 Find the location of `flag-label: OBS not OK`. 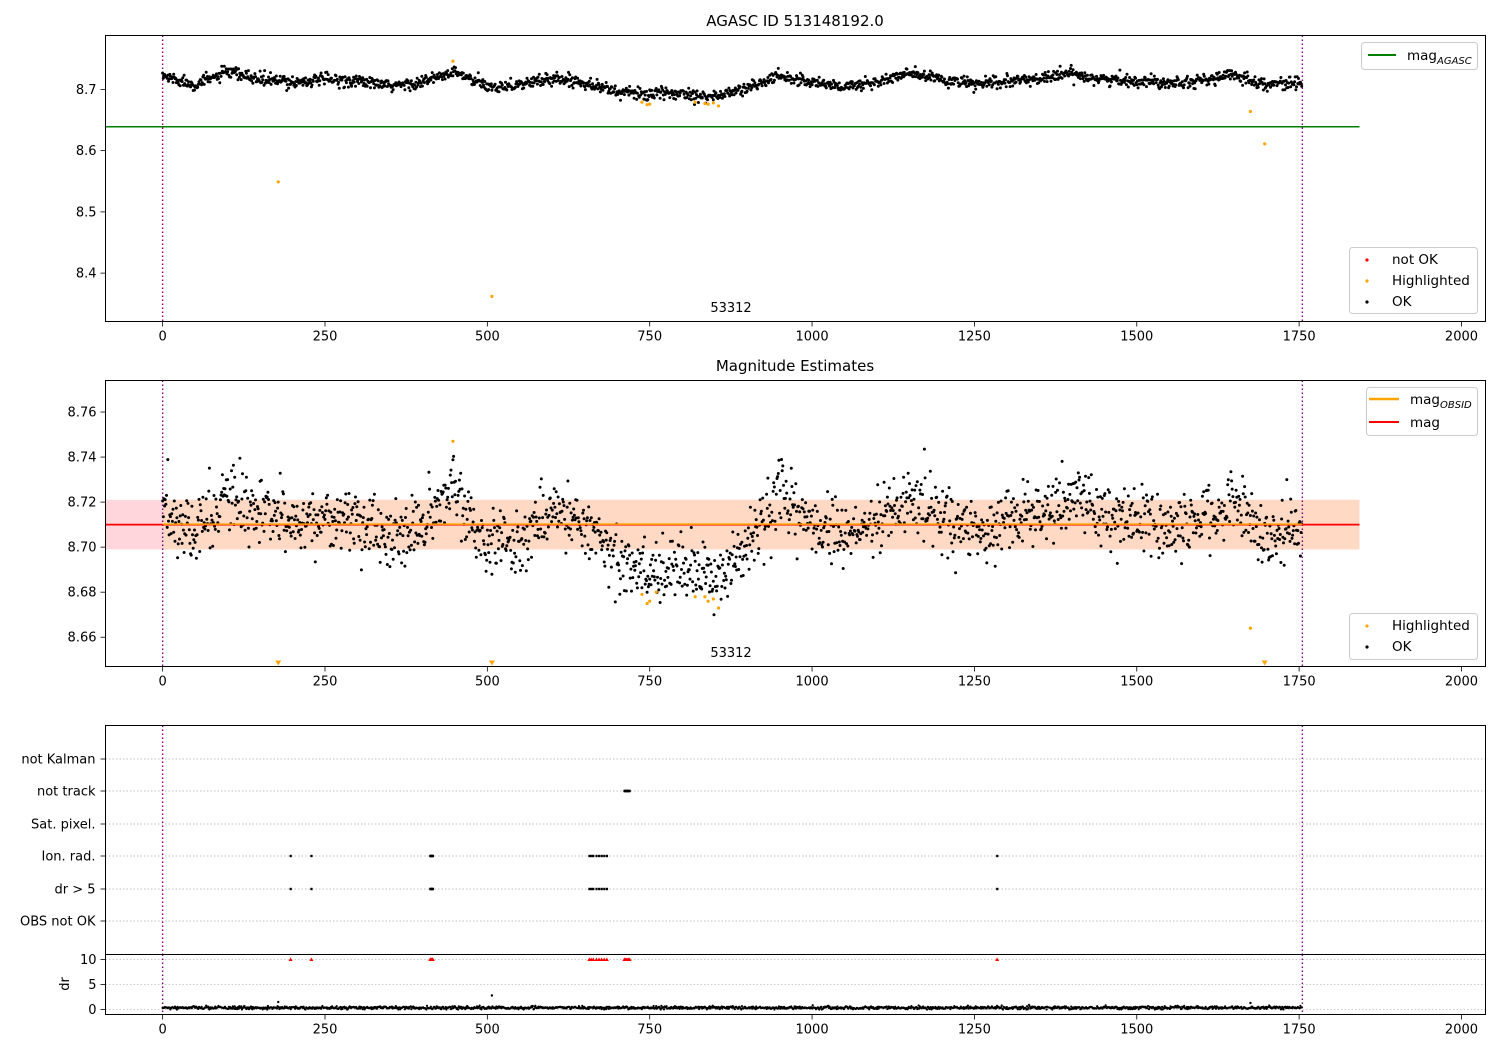

flag-label: OBS not OK is located at coordinates (58, 922).